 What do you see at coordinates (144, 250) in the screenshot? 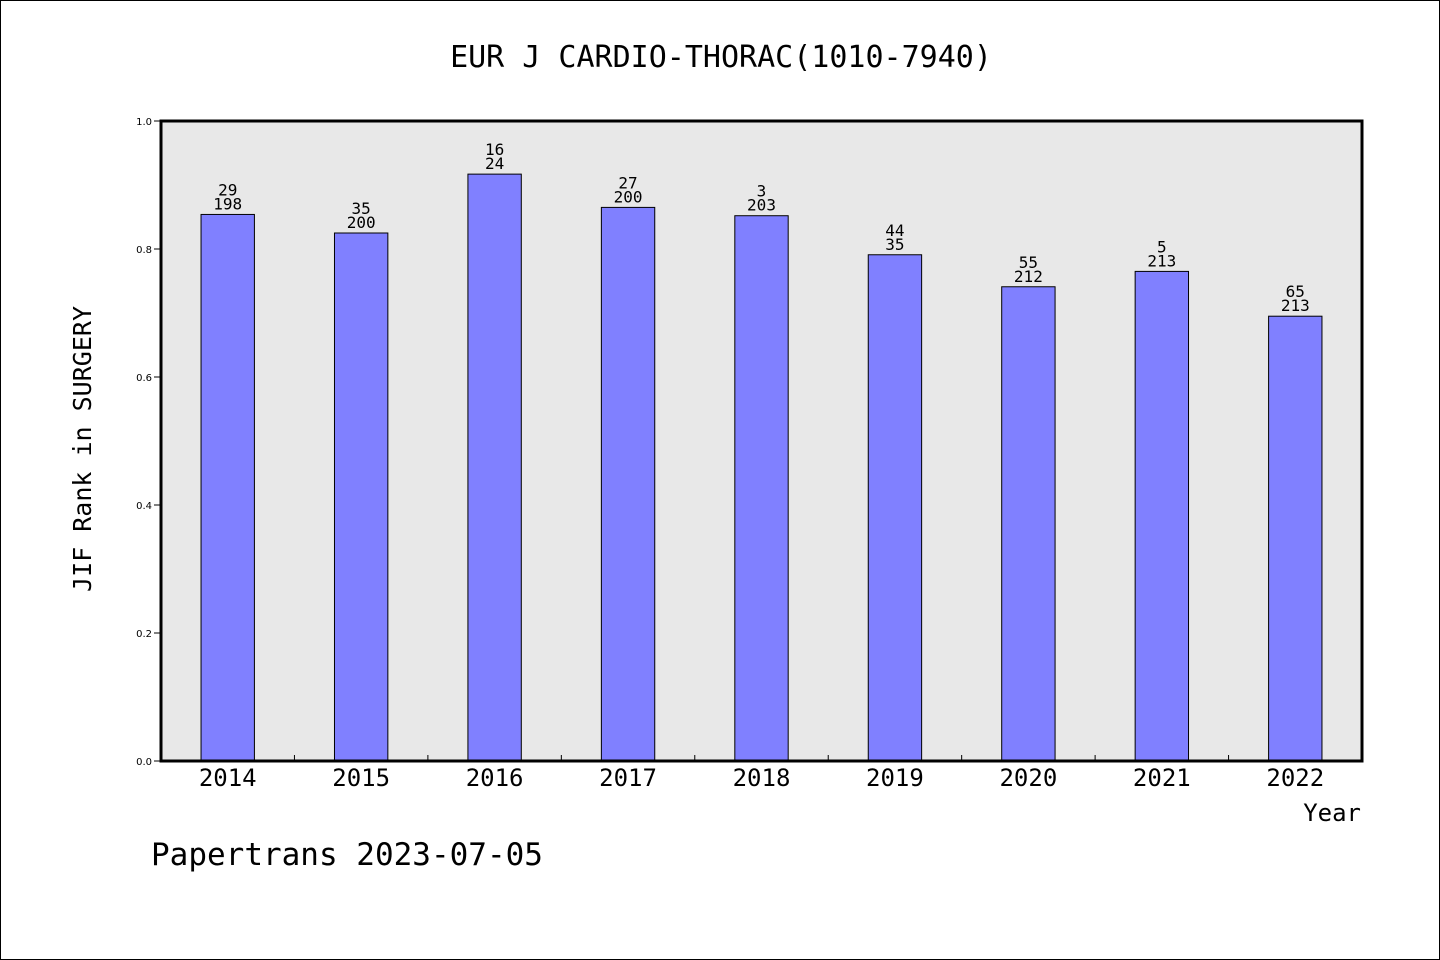
I see `y-tick-label: 0.8` at bounding box center [144, 250].